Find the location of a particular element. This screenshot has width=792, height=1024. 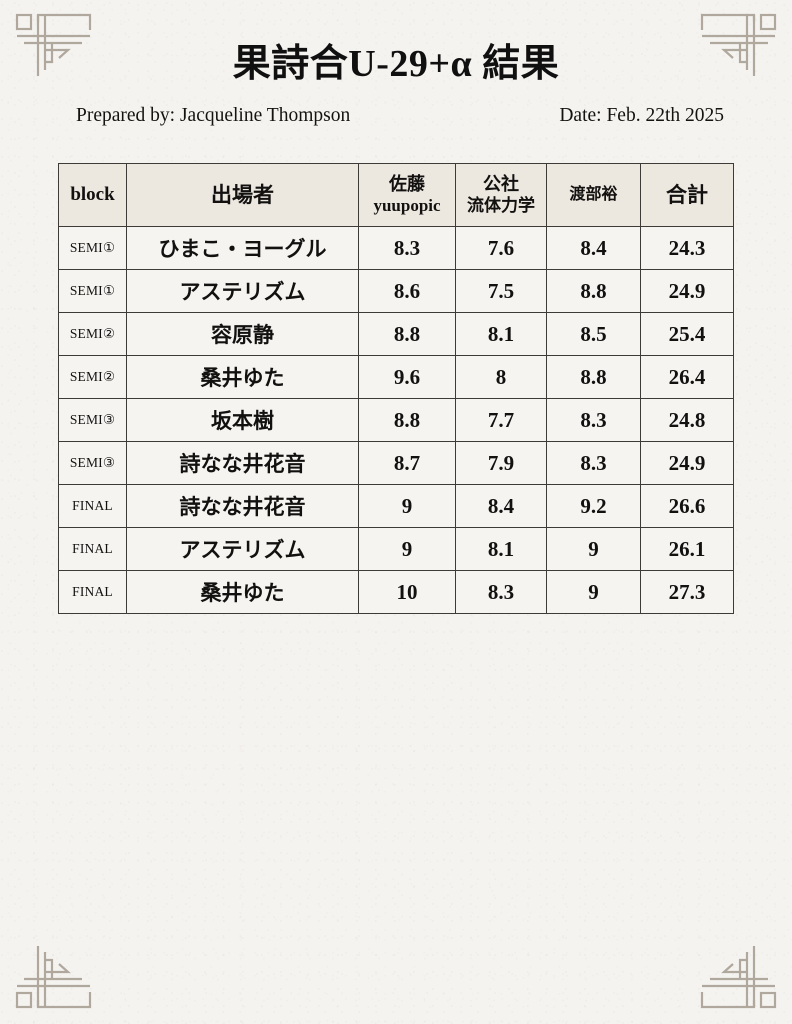

cell-total: 26.6 is located at coordinates (687, 506).